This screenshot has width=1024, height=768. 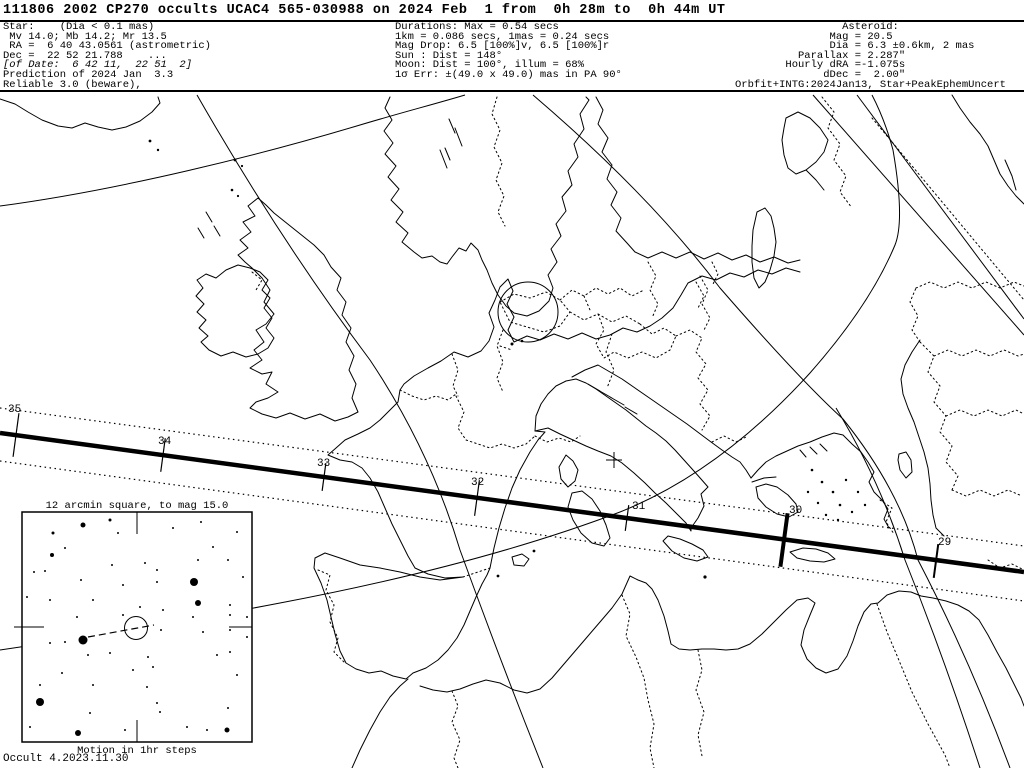 What do you see at coordinates (614, 460) in the screenshot?
I see `site-cross` at bounding box center [614, 460].